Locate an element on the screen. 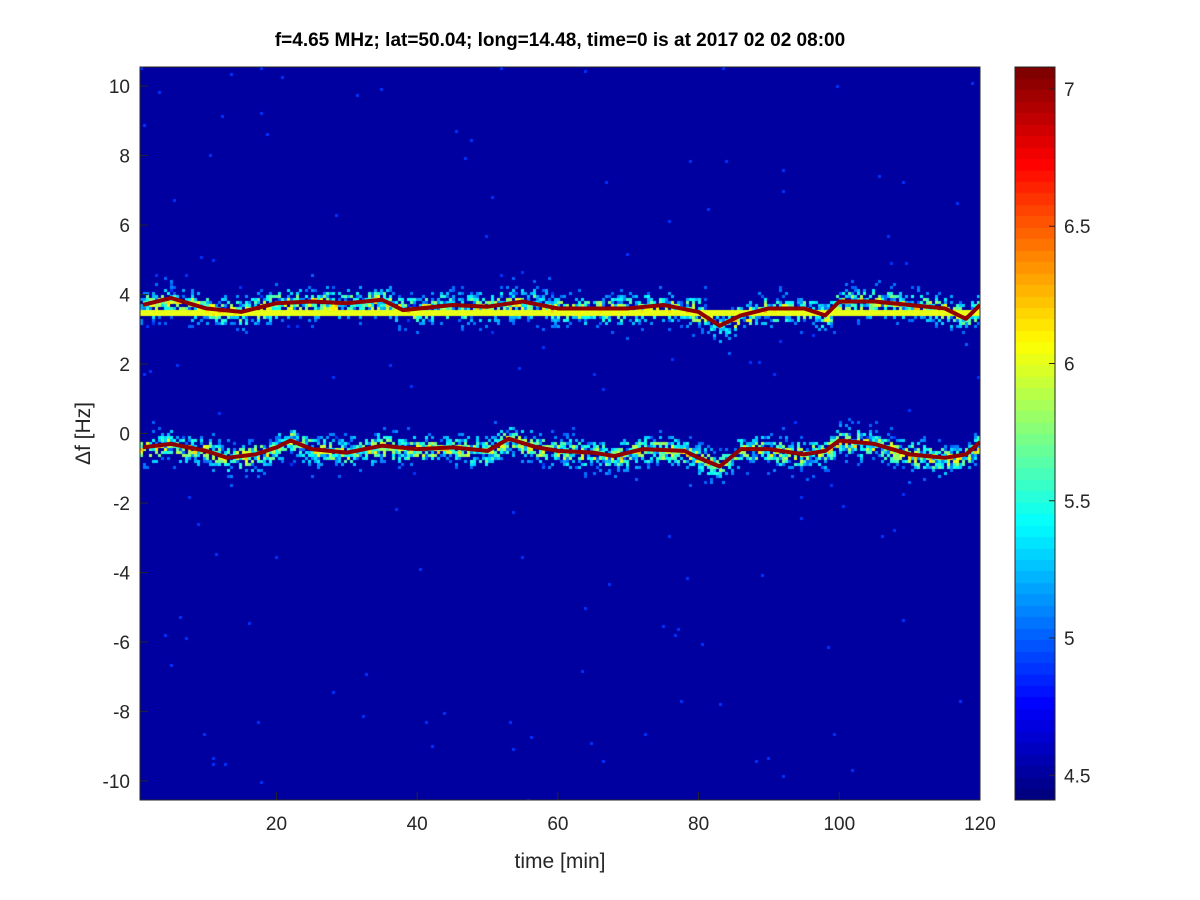 Image resolution: width=1200 pixels, height=900 pixels. colorbar-tick-label: 6 is located at coordinates (1069, 364).